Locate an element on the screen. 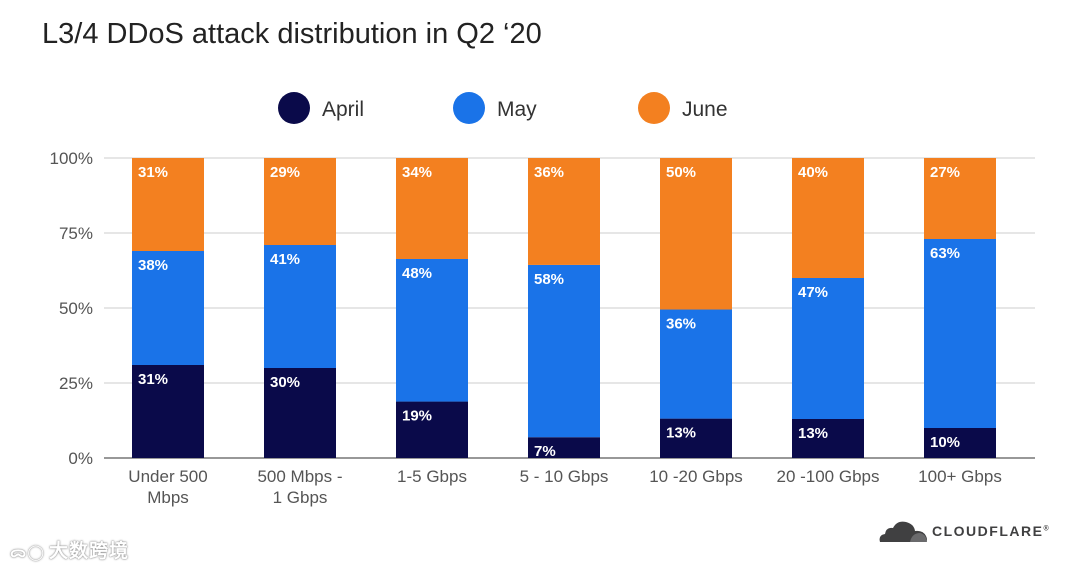 This screenshot has width=1080, height=569. data-label: 38% is located at coordinates (153, 265).